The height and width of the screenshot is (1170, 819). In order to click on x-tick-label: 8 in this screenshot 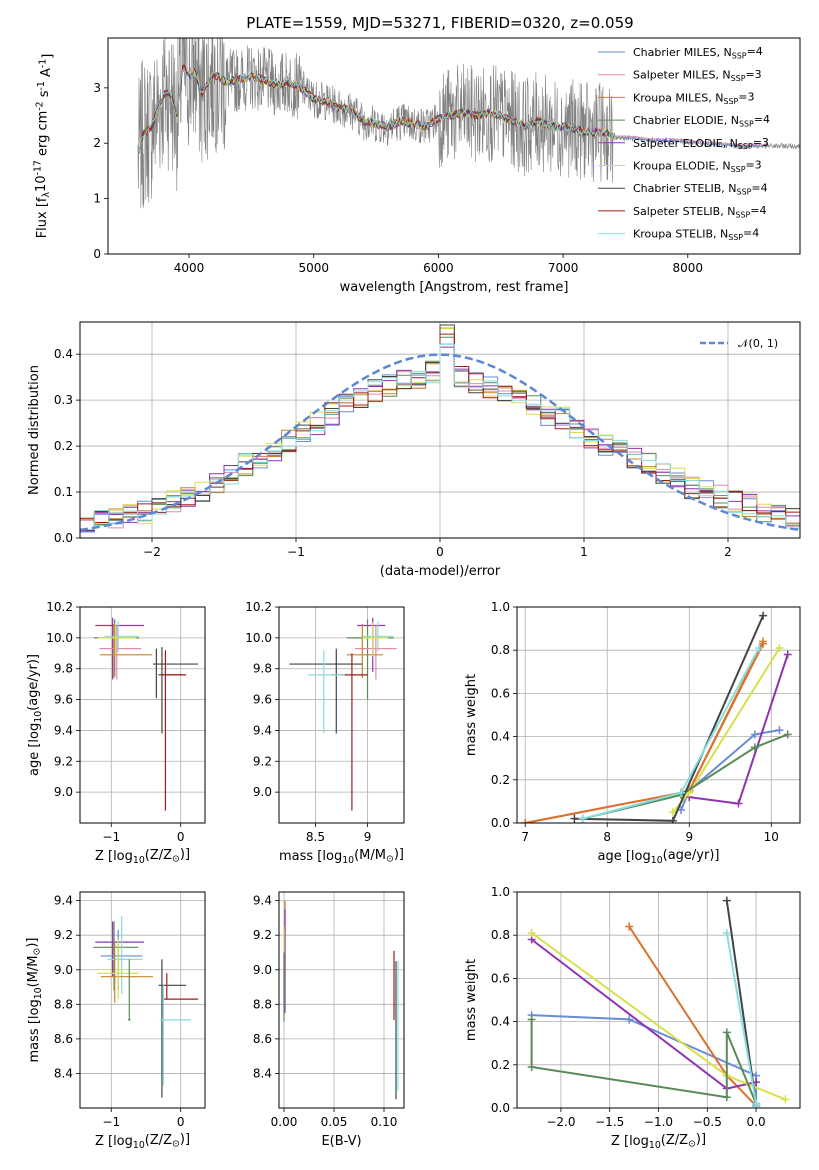, I will do `click(607, 837)`.